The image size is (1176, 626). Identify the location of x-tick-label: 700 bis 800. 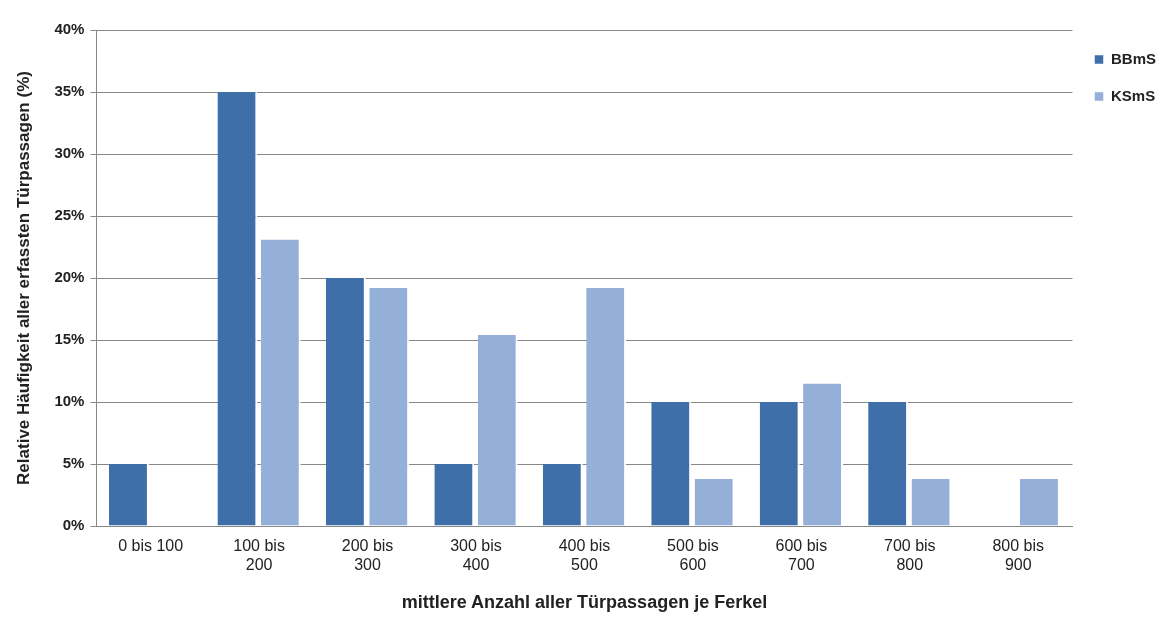
(910, 555).